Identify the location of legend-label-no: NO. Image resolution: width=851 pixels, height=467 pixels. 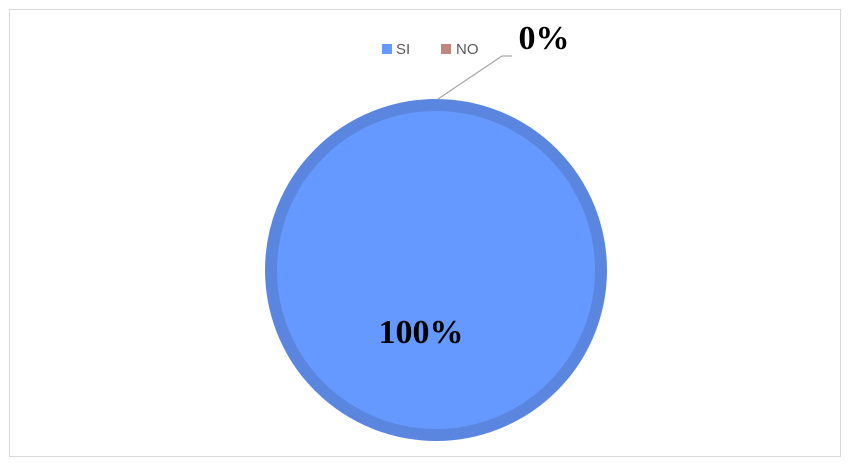
(467, 49).